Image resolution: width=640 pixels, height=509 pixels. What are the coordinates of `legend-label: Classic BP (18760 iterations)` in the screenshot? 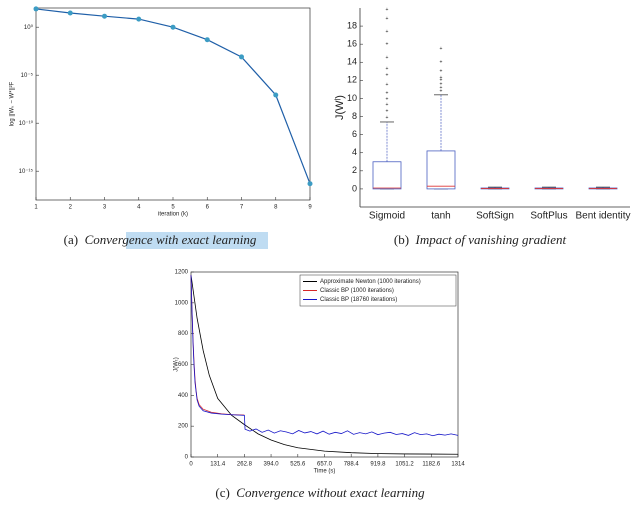 It's located at (358, 300).